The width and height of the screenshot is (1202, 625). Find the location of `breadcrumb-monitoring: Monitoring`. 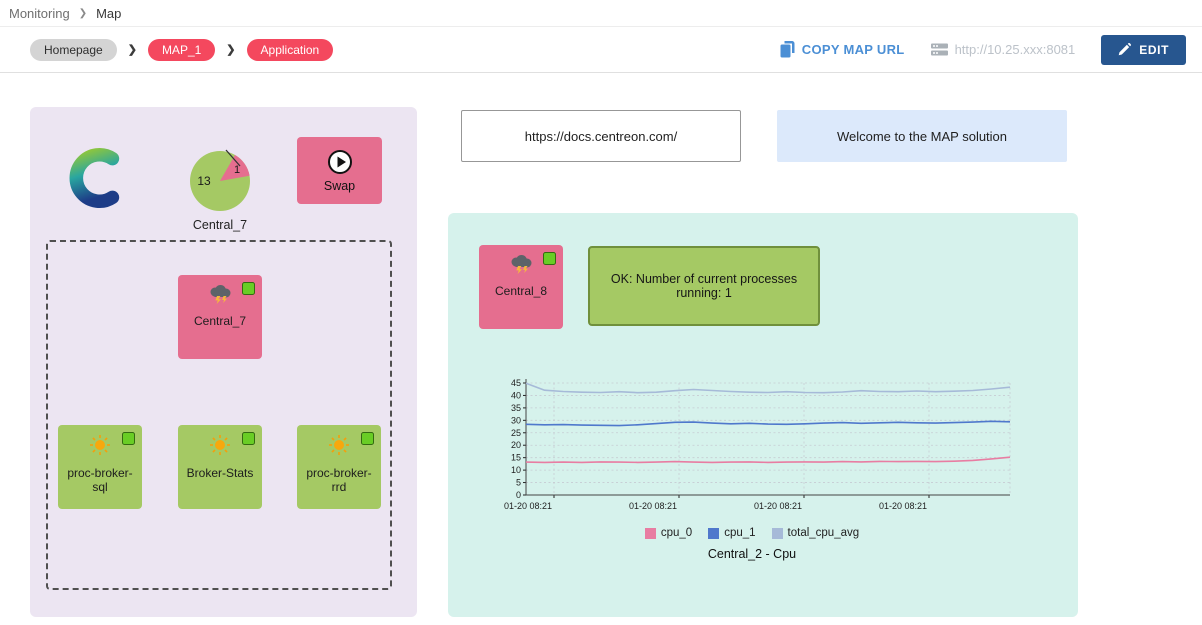

breadcrumb-monitoring: Monitoring is located at coordinates (39, 13).